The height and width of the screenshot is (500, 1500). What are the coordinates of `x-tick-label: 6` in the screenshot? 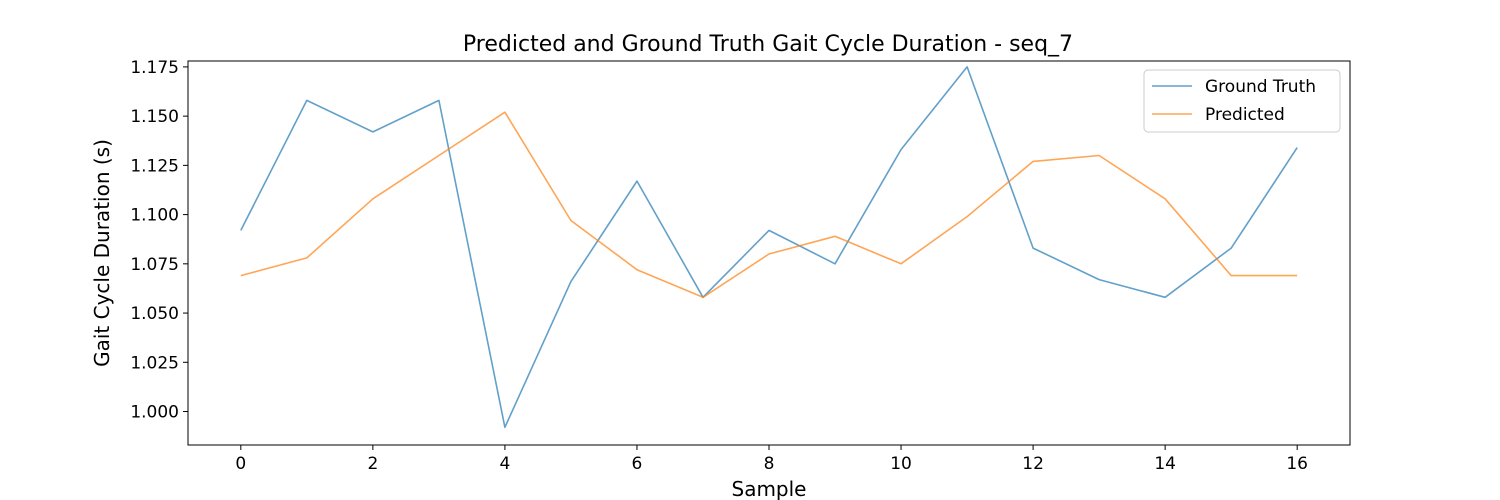 It's located at (637, 464).